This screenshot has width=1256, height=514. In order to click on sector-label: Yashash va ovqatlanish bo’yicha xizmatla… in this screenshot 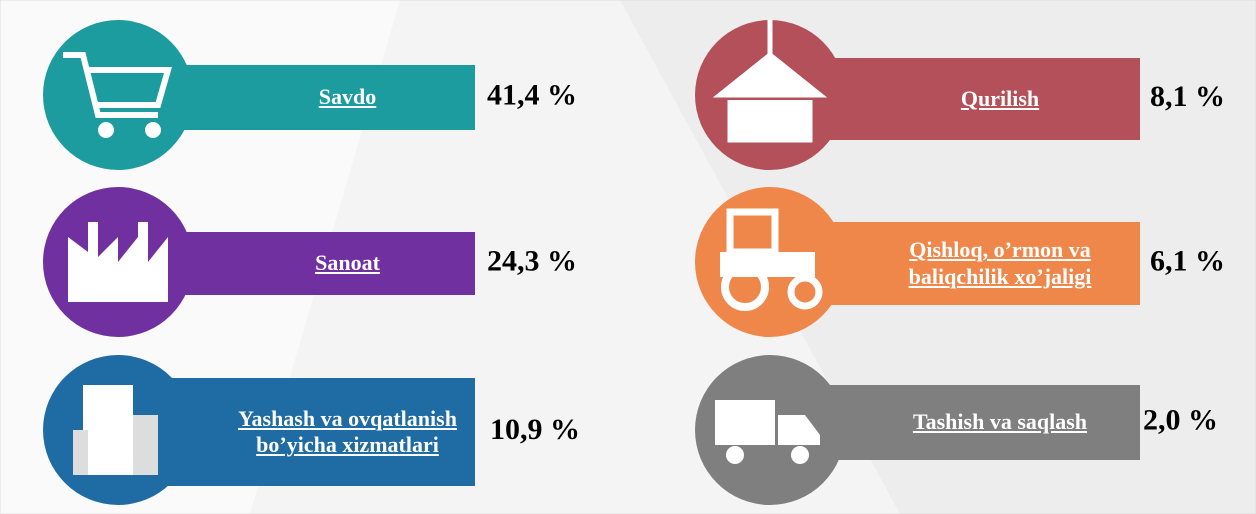, I will do `click(347, 431)`.